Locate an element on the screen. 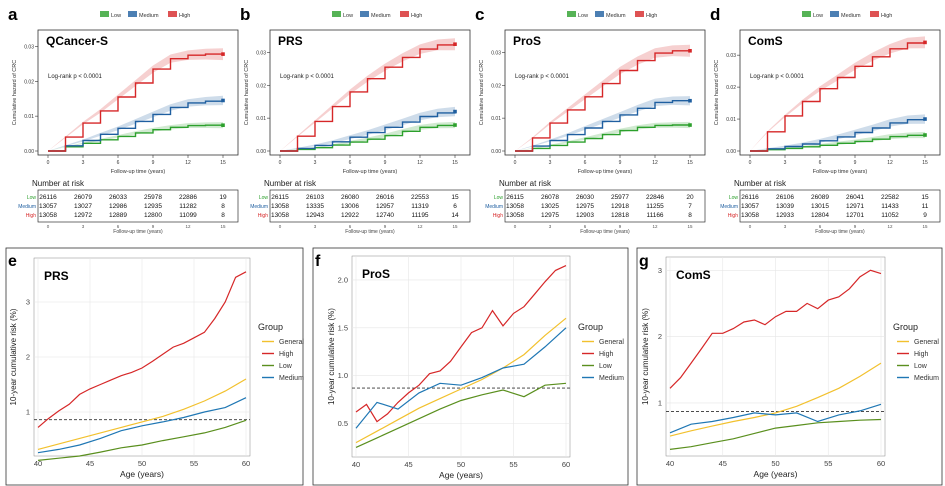 The image size is (945, 486). x-axis-title: Follow-up time (years) is located at coordinates (840, 172).